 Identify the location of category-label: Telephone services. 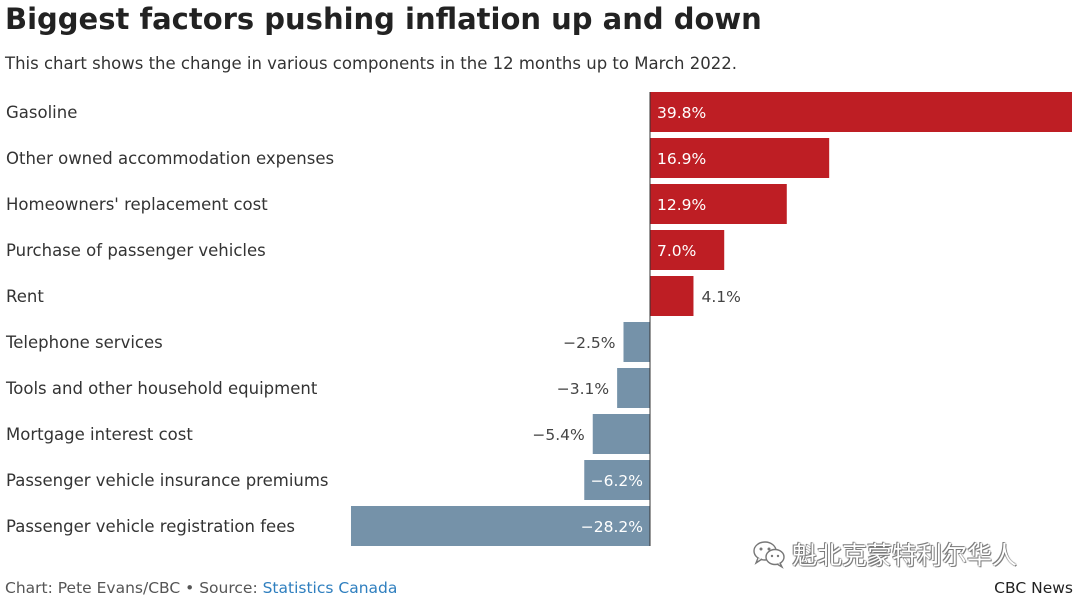
(84, 342).